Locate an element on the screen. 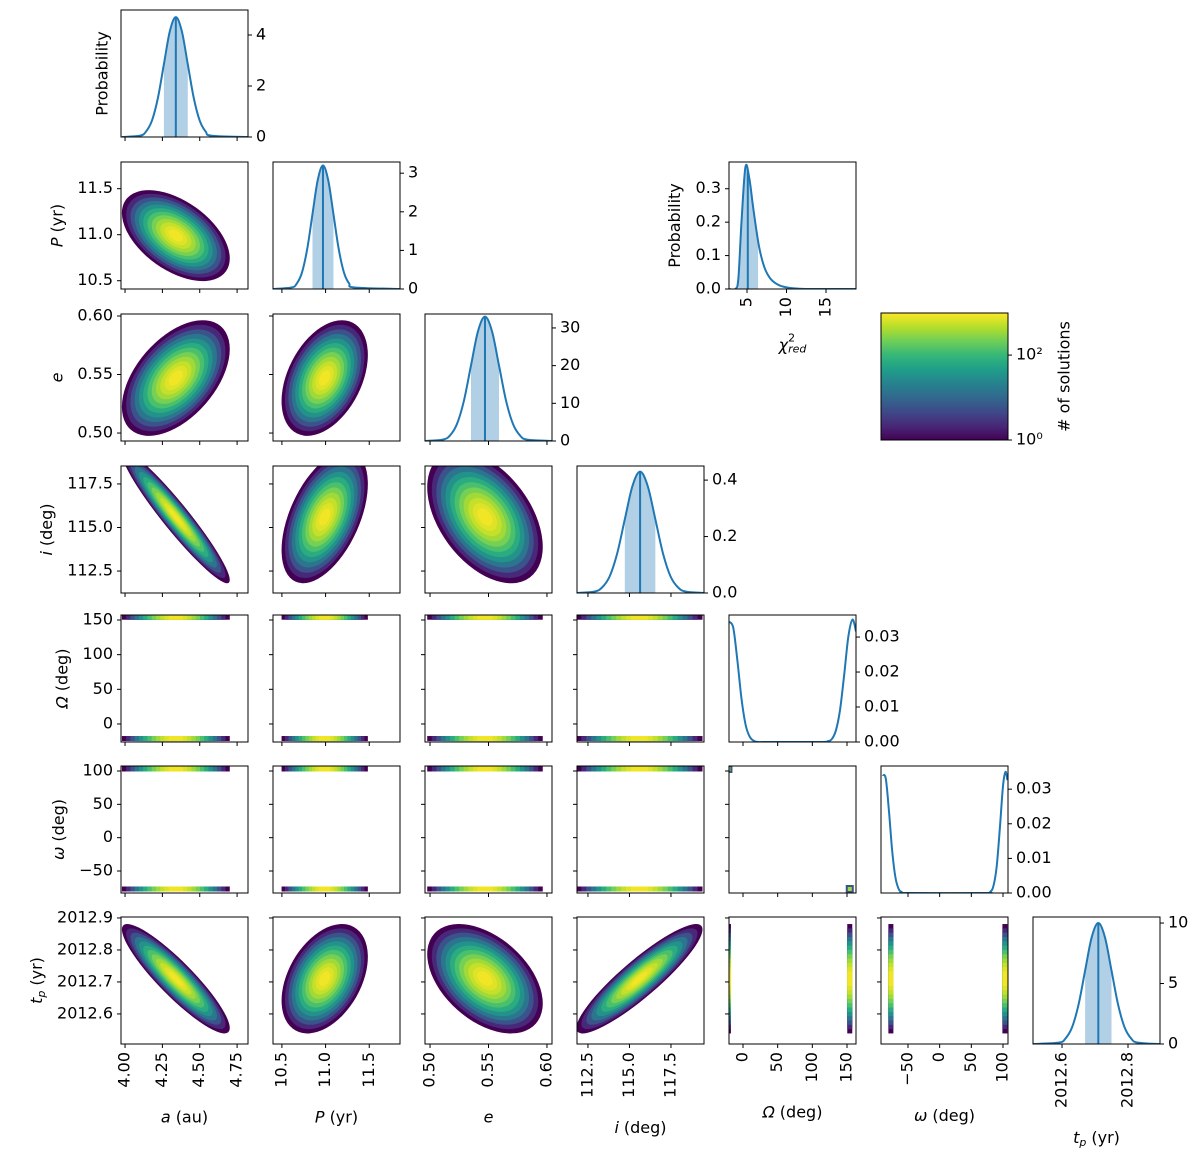  unit: (au) is located at coordinates (192, 1116).